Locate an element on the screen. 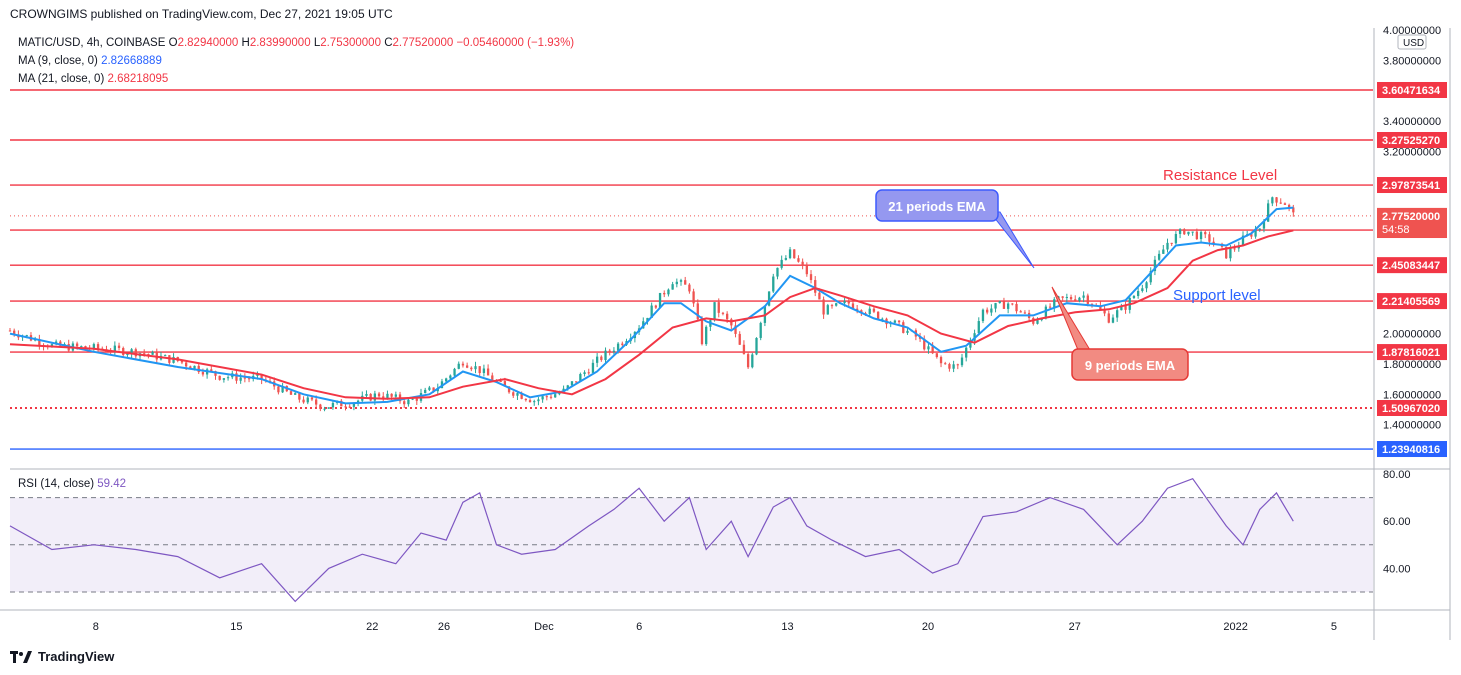  ema21-callout-label: 21 periods EMA is located at coordinates (937, 206).